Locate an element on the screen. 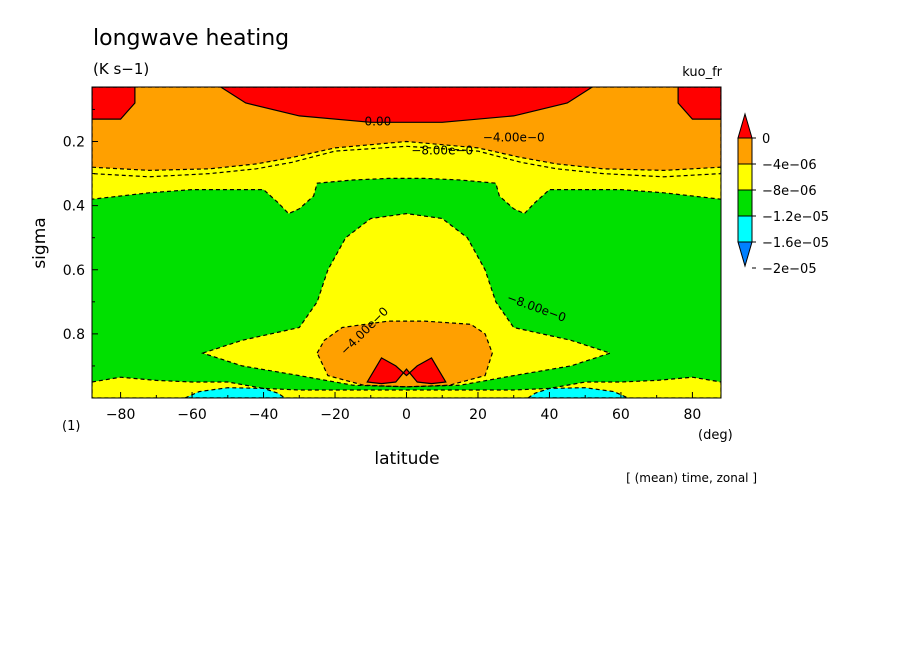  x-tick-label: −80 is located at coordinates (121, 415).